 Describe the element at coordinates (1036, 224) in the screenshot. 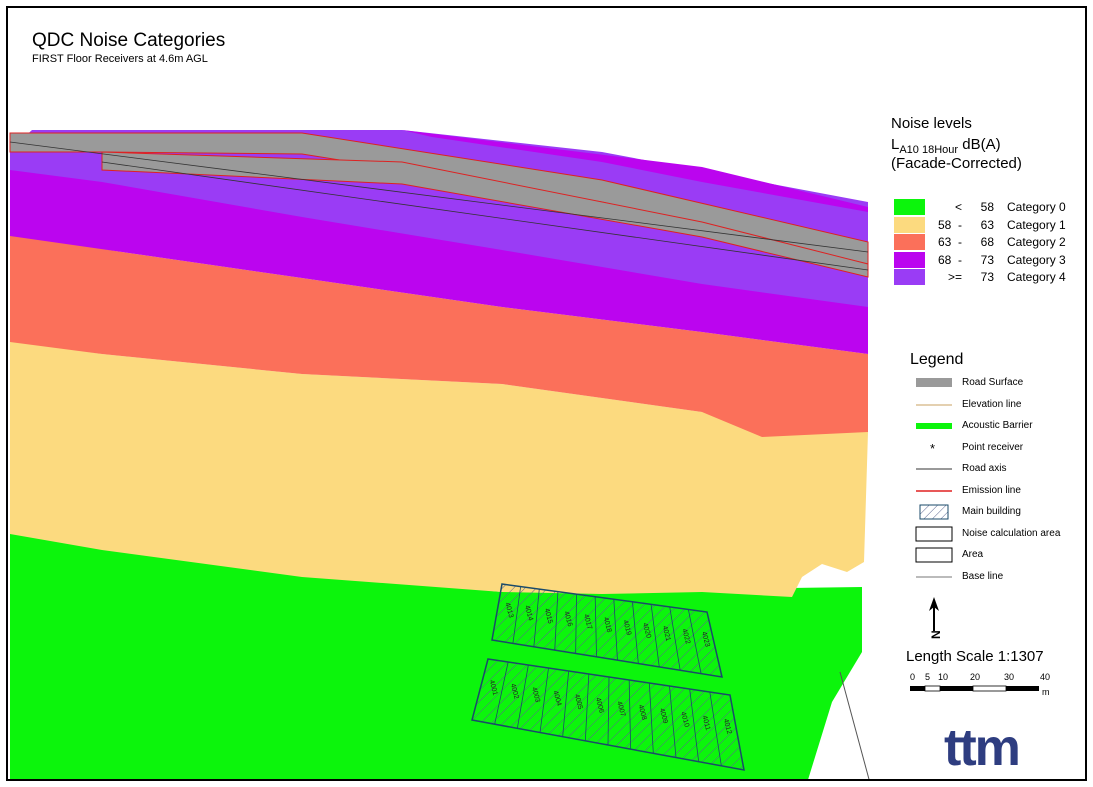

I see `noise-band-category: Category 1` at that location.